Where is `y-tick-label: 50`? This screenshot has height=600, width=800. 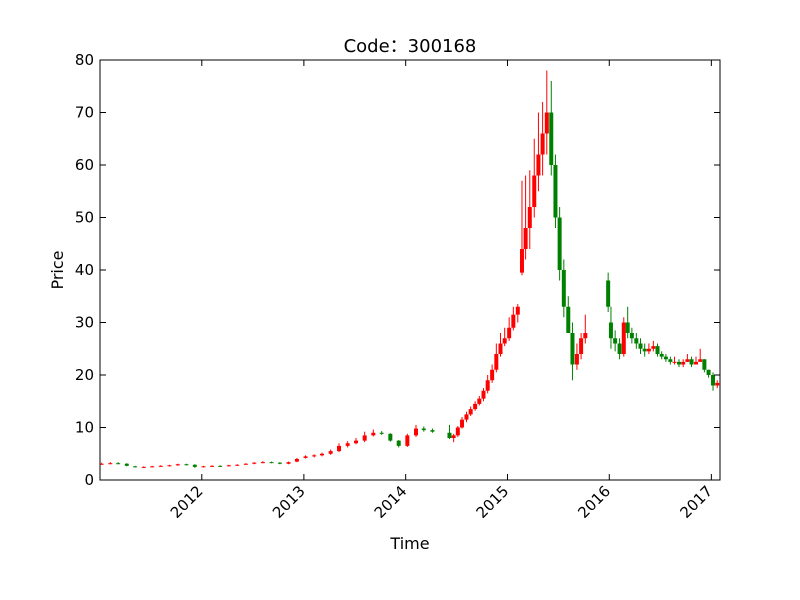
y-tick-label: 50 is located at coordinates (84, 218).